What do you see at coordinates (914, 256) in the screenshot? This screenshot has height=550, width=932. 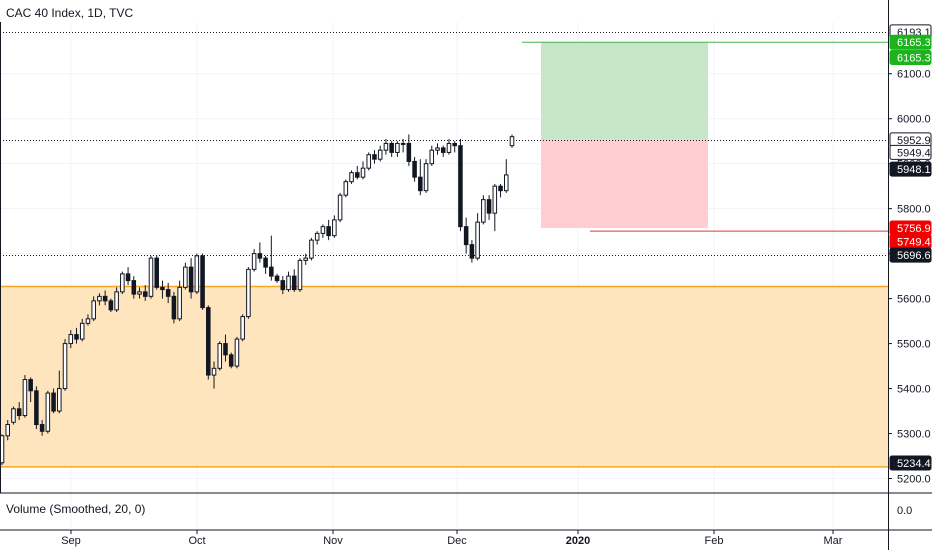 I see `price-tag-label: 5696.6` at bounding box center [914, 256].